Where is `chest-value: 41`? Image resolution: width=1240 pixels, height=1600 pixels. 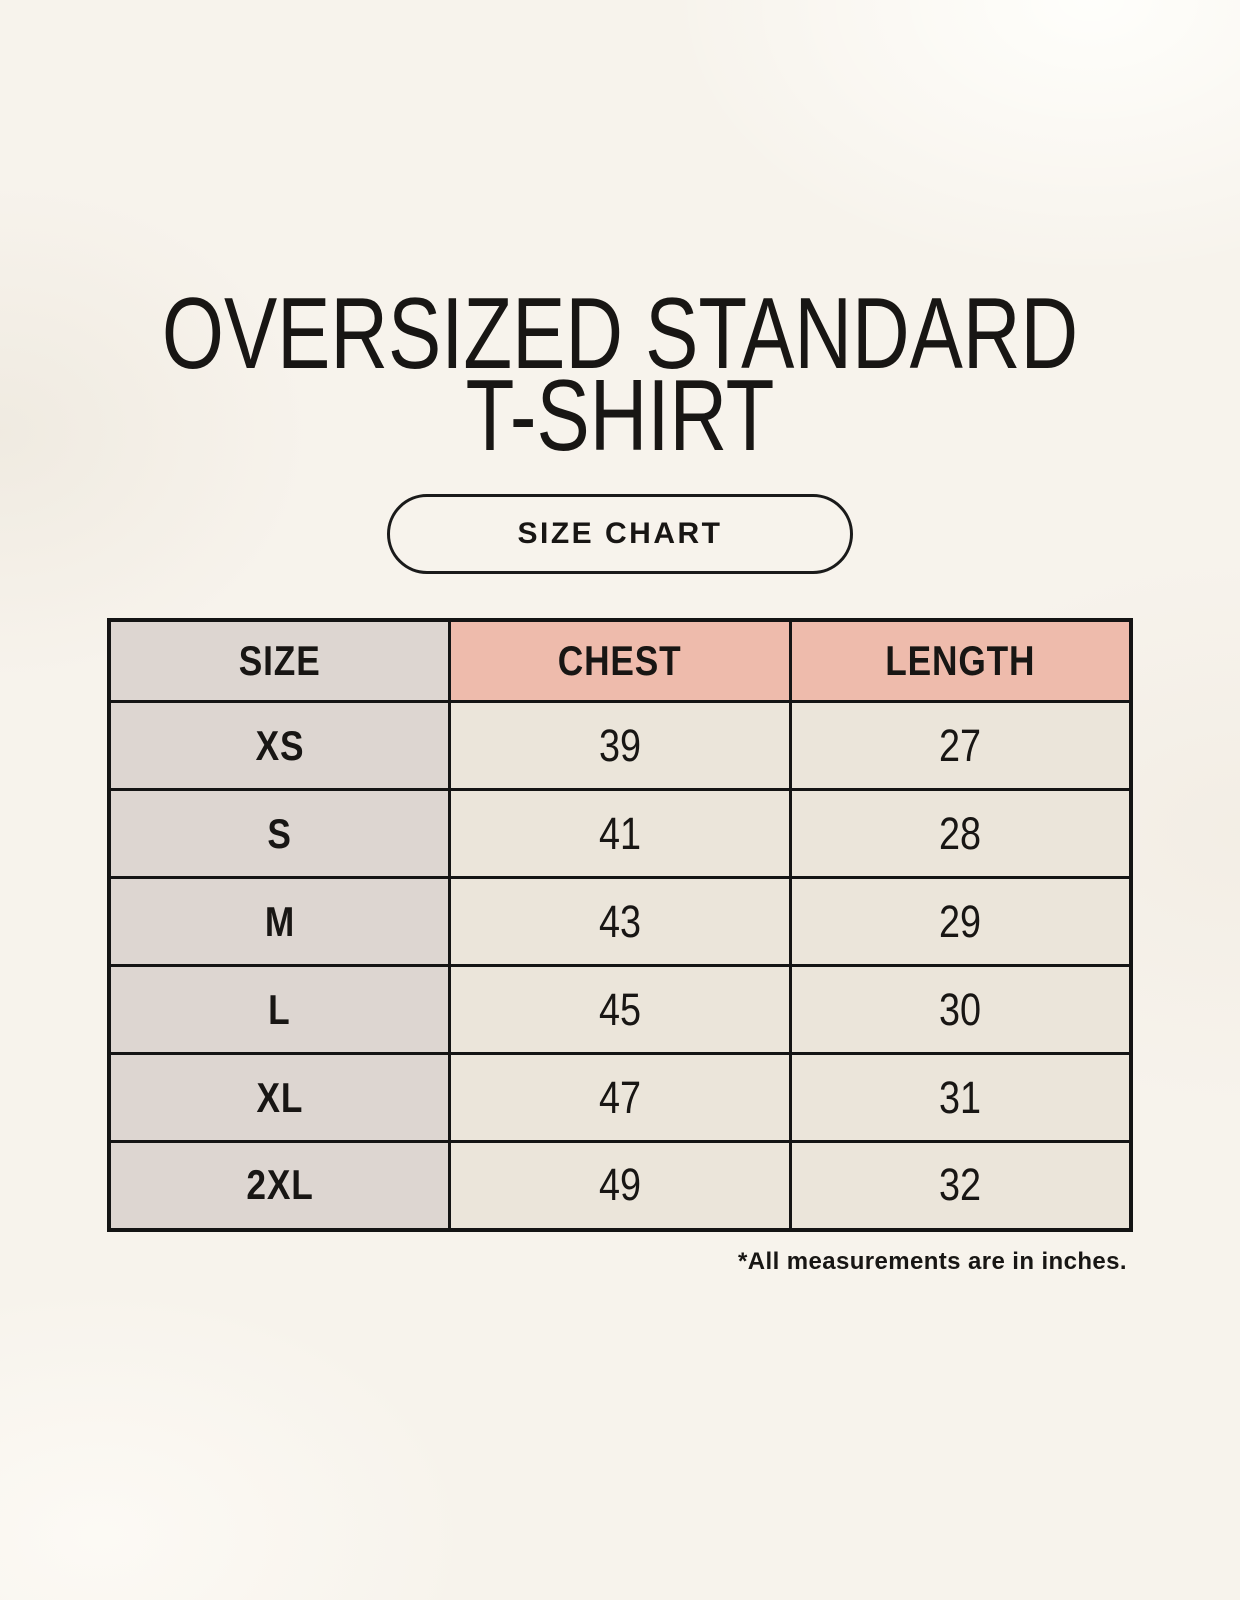
chest-value: 41 is located at coordinates (620, 833).